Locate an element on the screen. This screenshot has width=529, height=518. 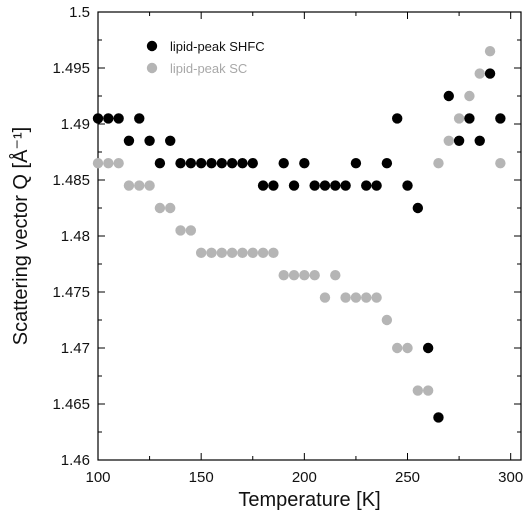
legend: lipid-peak SHFC lipid-peak SC is located at coordinates (205, 57).